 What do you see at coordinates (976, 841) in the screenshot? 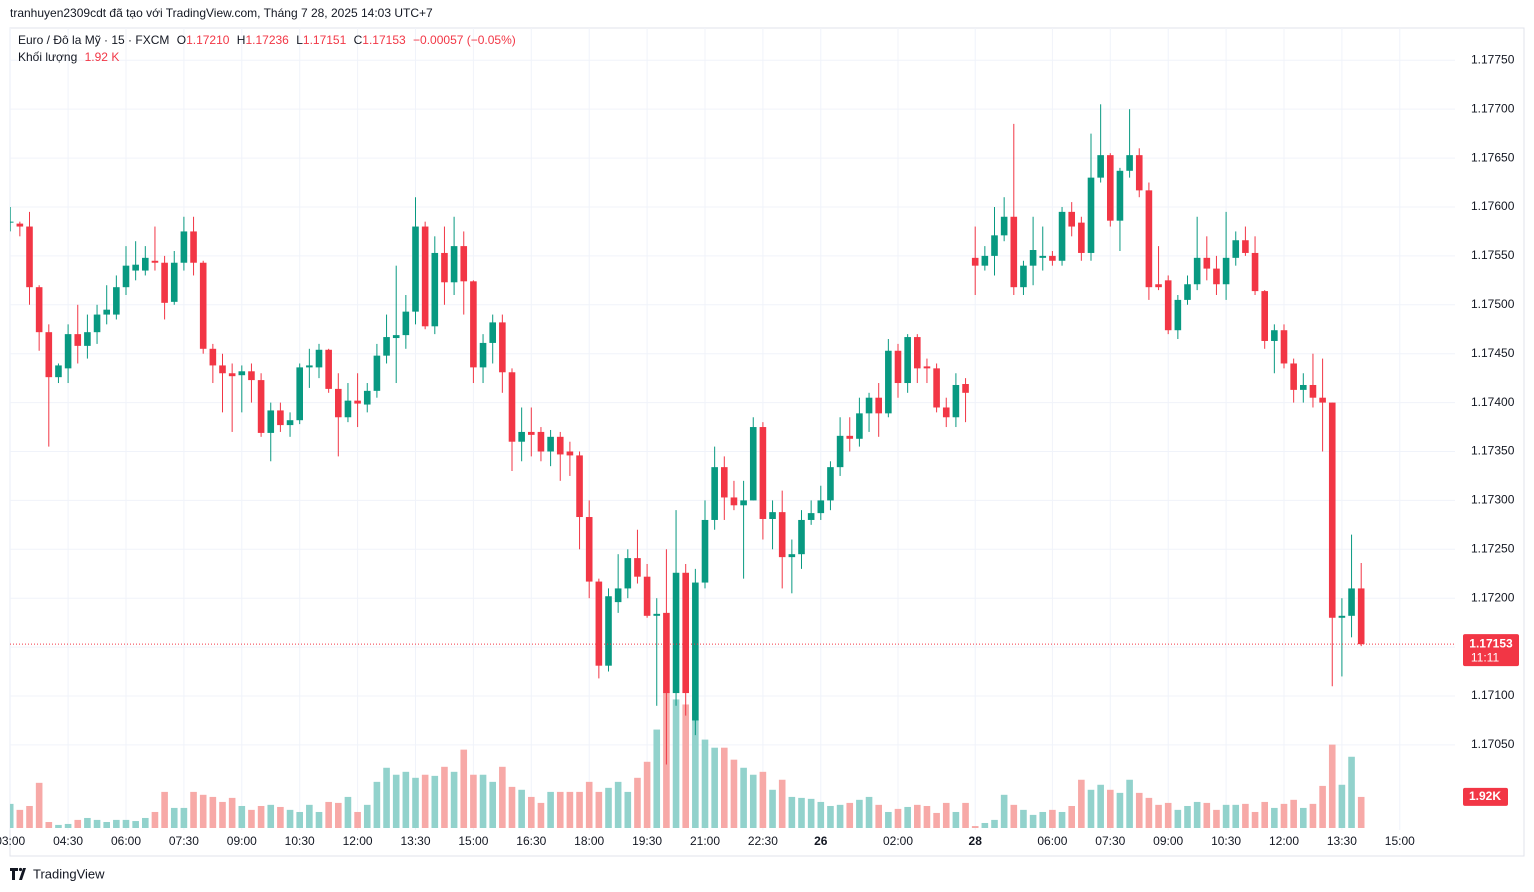
I see `x-tick-label: 28` at bounding box center [976, 841].